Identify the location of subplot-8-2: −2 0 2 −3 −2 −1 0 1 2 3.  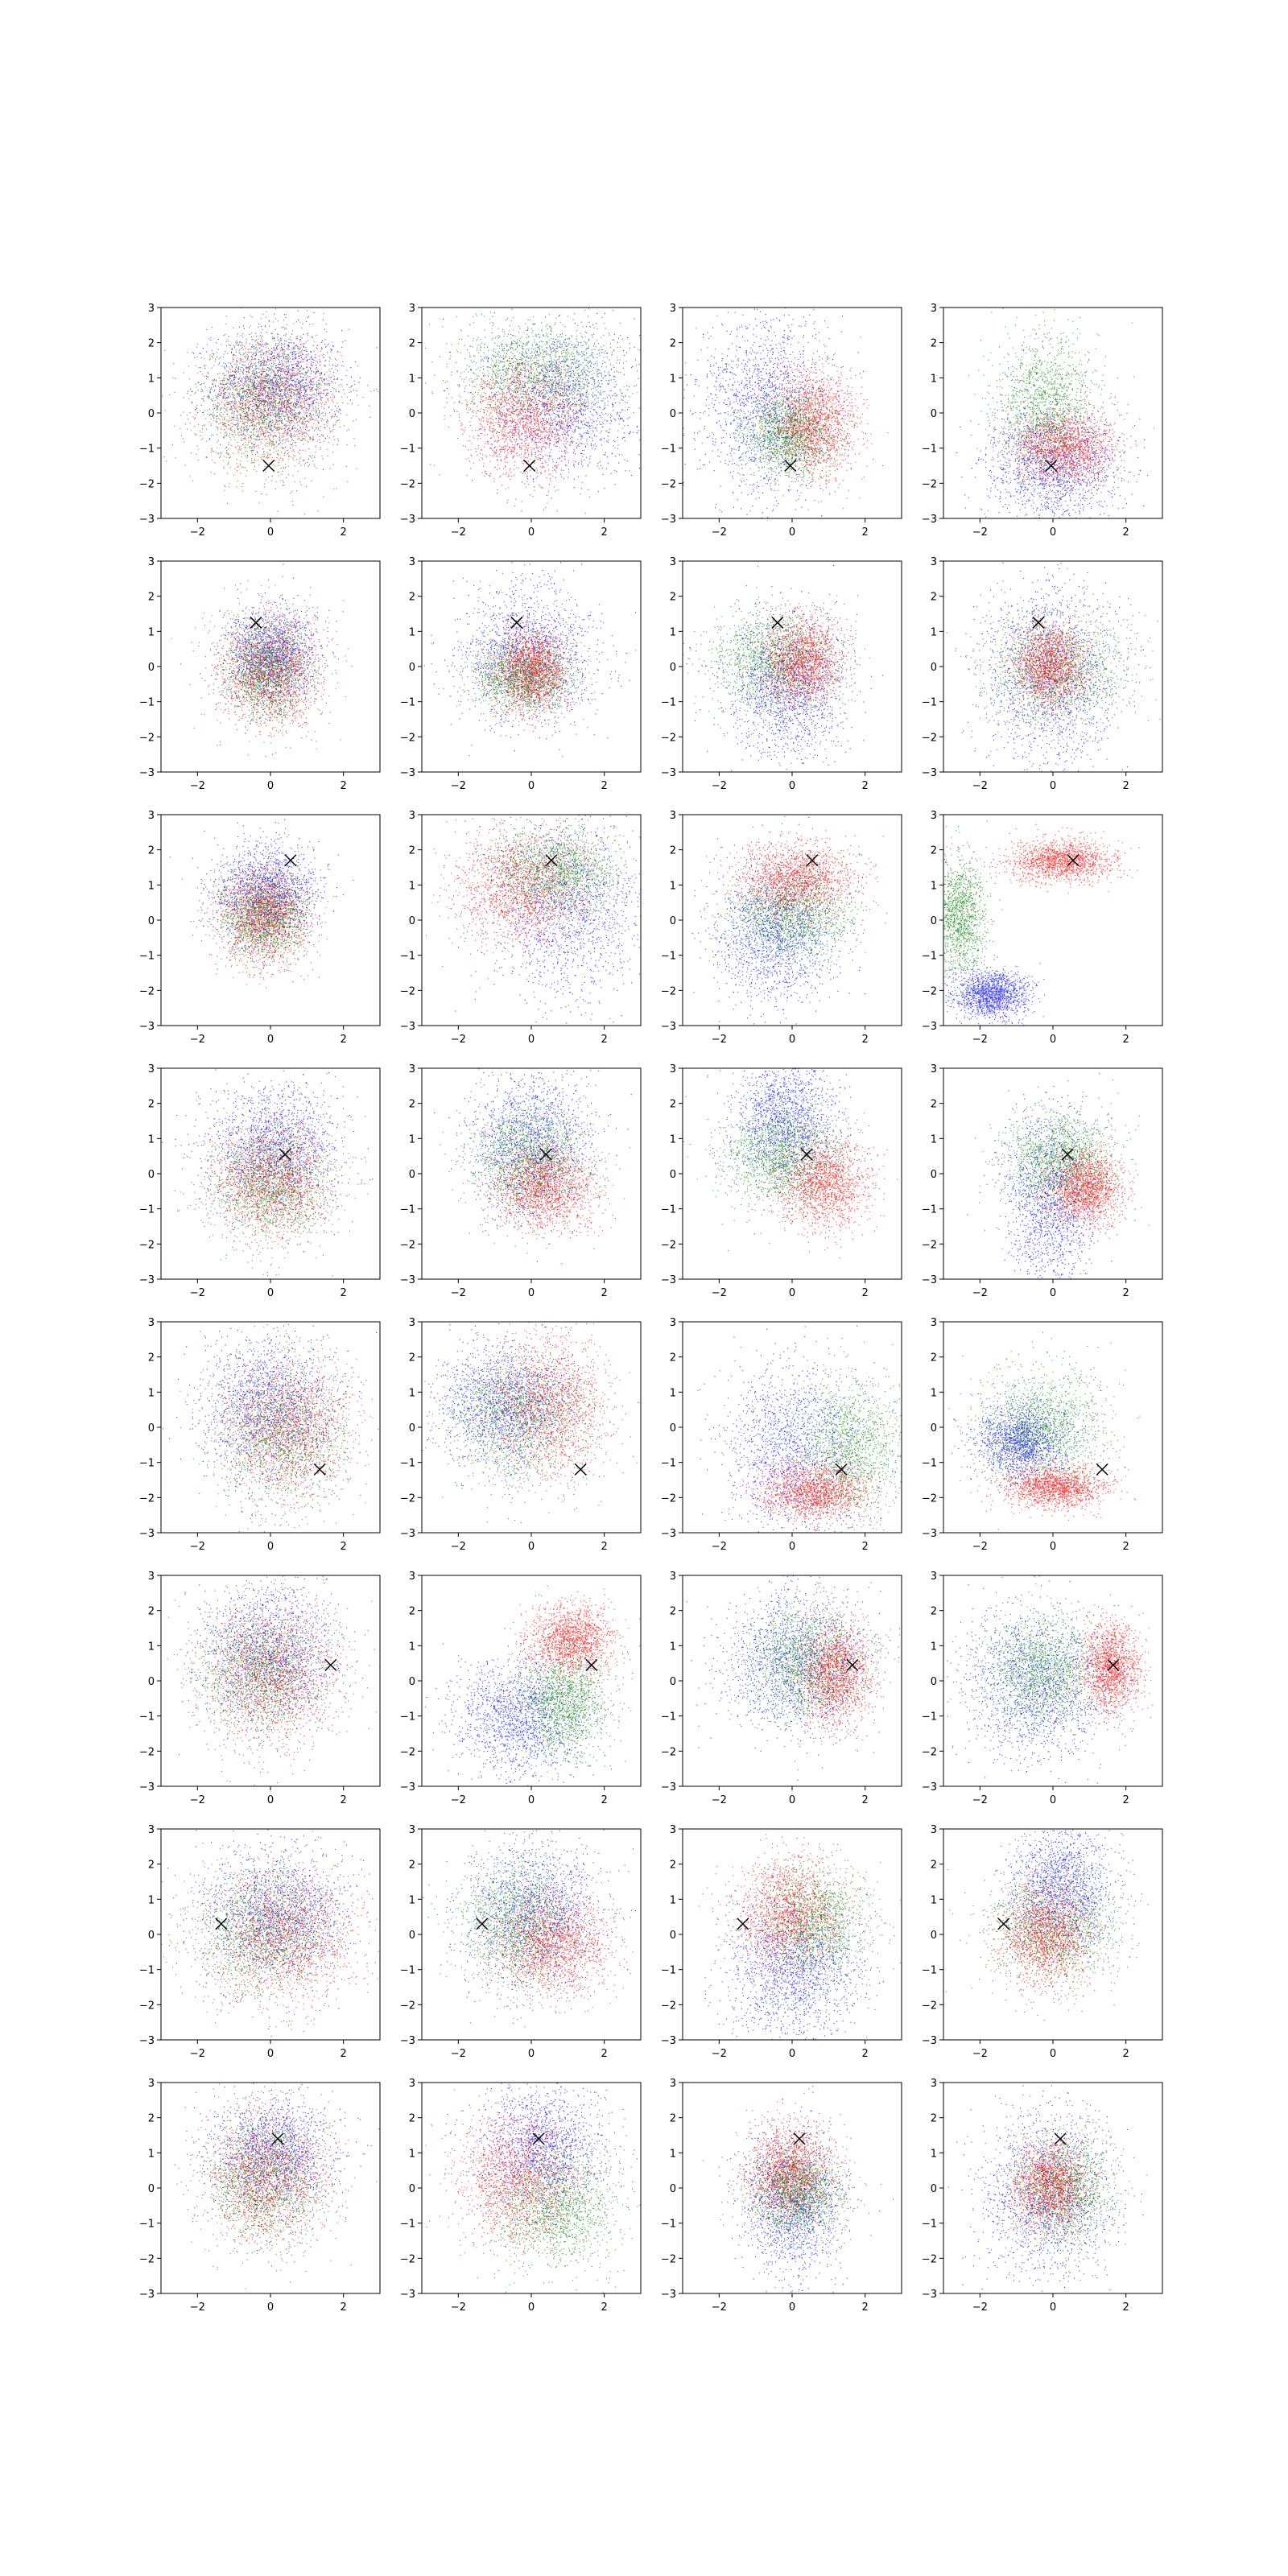
(521, 2196).